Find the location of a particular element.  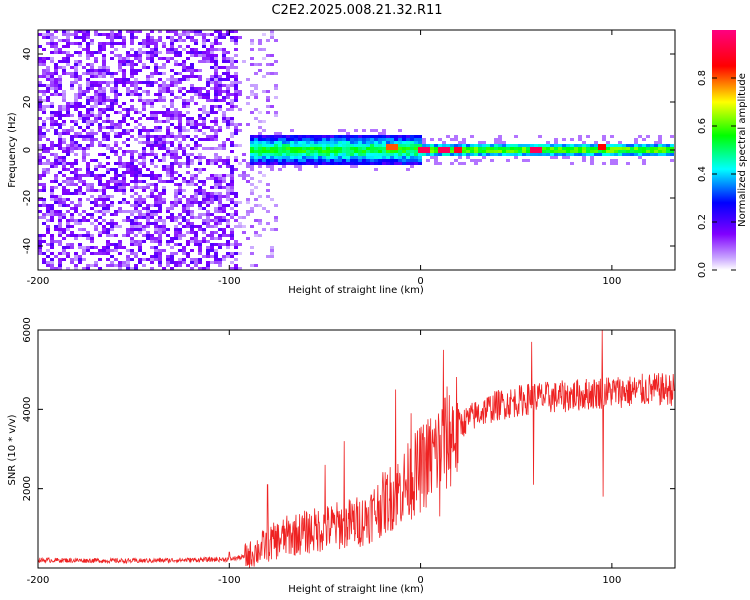

snr-y-axis-label: SNR (10 * v/v) is located at coordinates (12, 449).